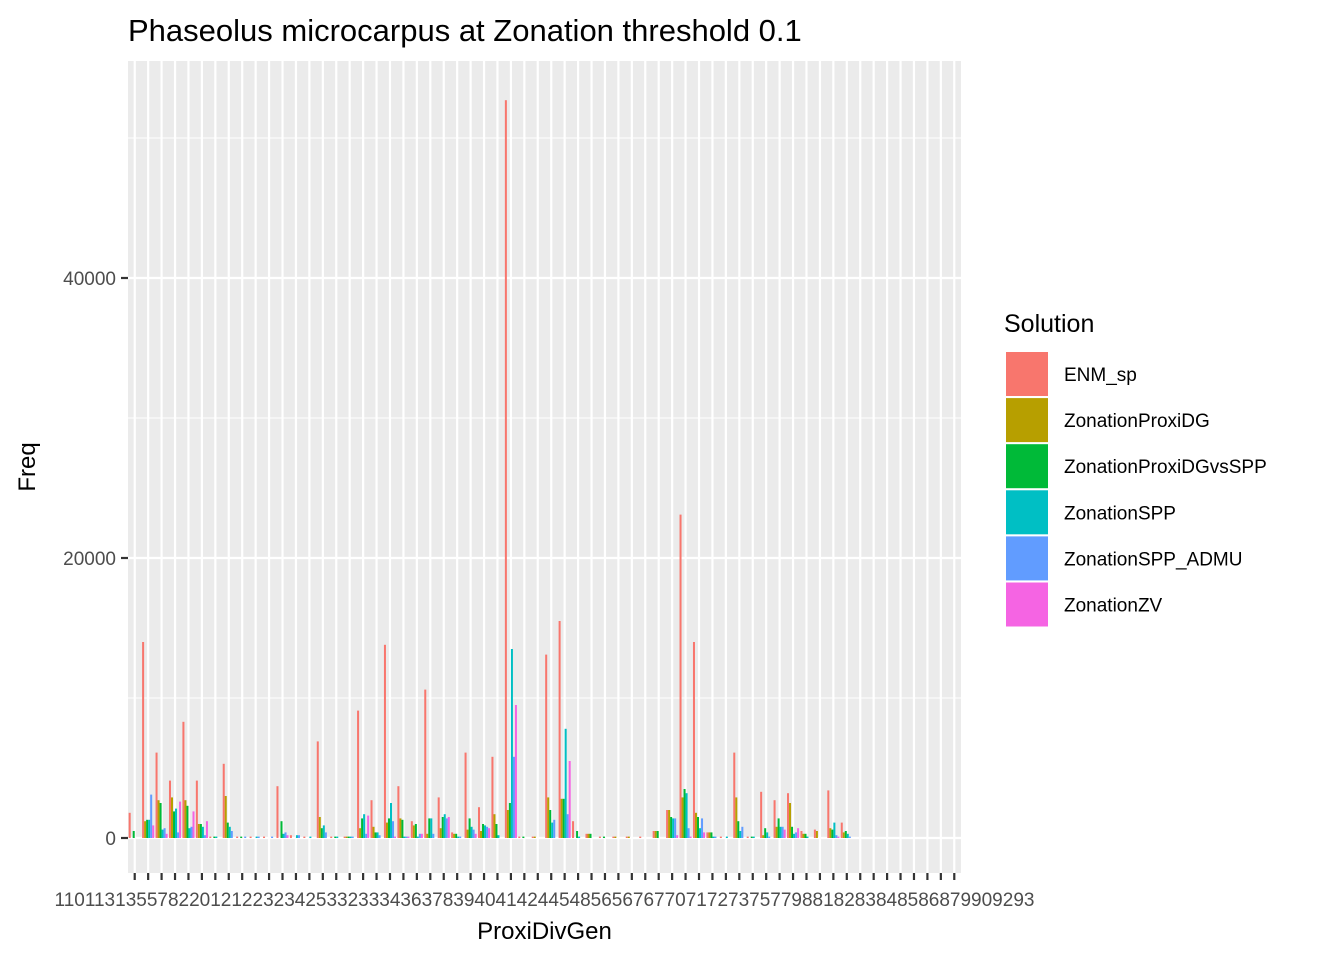 The image size is (1344, 960). I want to click on legend-key-ZonationZV, so click(1027, 604).